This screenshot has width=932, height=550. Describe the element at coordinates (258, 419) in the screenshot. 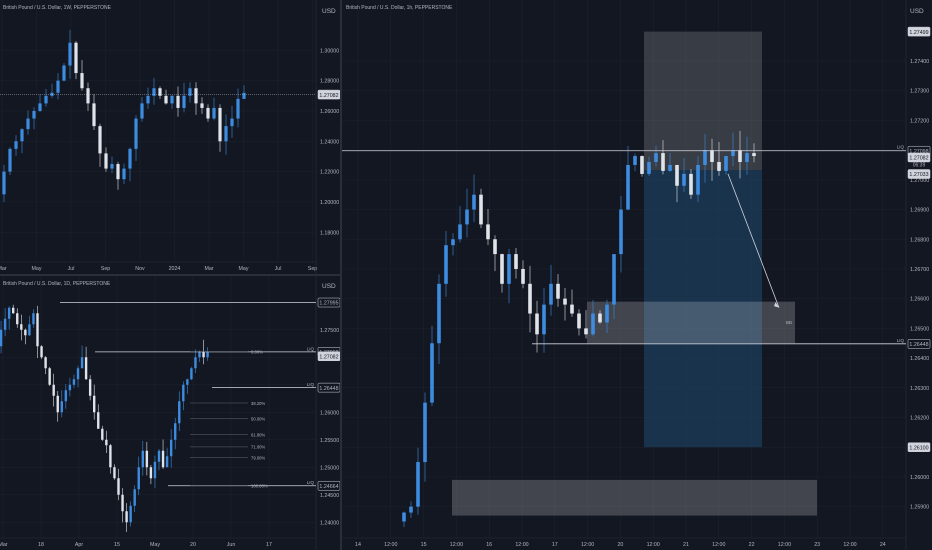

I see `daily-fib-label: 50.00%` at that location.